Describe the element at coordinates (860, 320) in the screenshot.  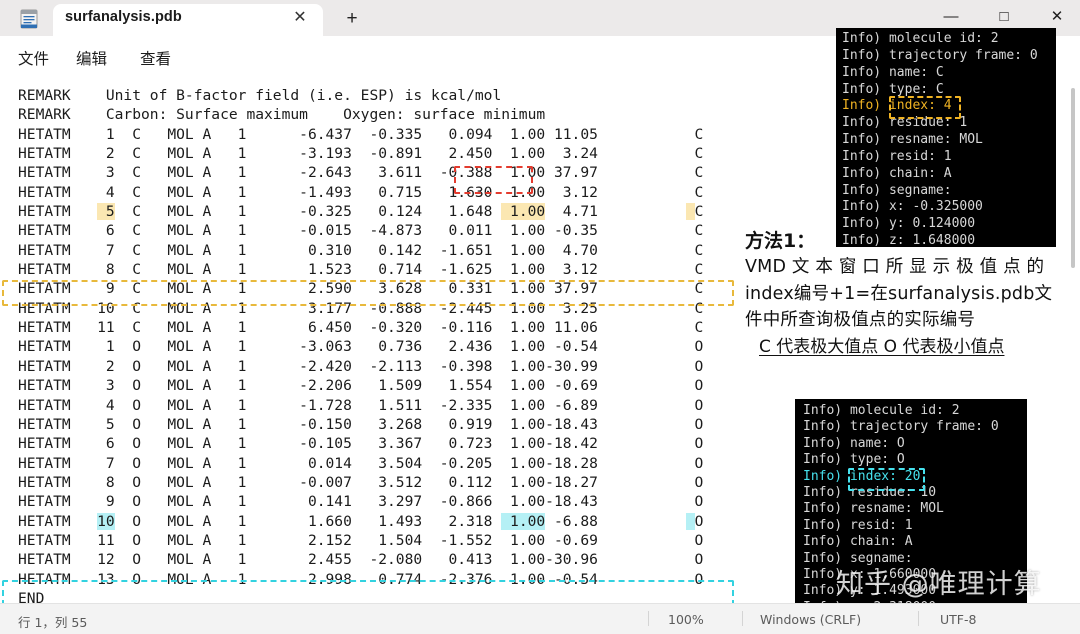
I see `annotation-line-3: 件中所查询极值点的实际编号` at that location.